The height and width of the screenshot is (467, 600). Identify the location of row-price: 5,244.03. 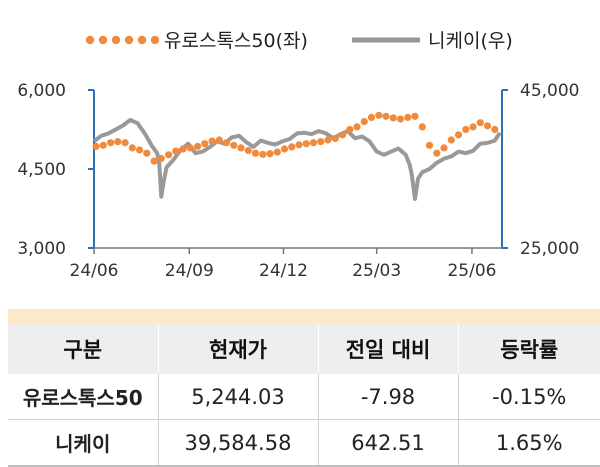
(237, 397).